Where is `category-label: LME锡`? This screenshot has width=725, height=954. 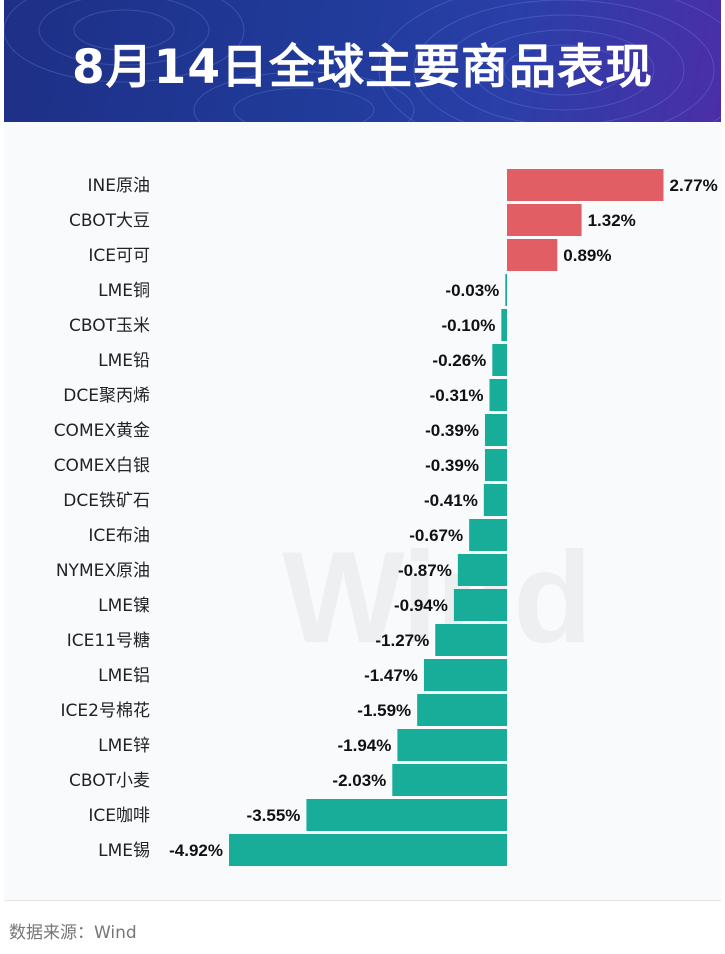
category-label: LME锡 is located at coordinates (124, 851).